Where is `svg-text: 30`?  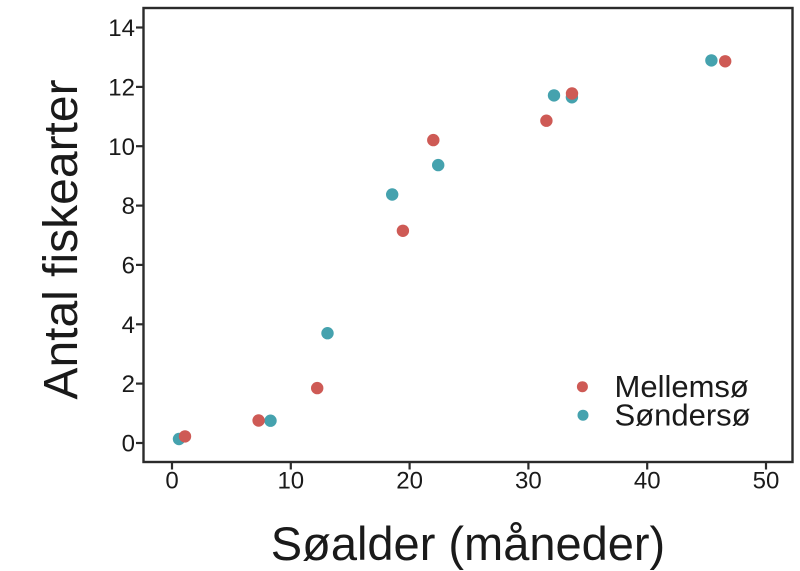
svg-text: 30 is located at coordinates (528, 481).